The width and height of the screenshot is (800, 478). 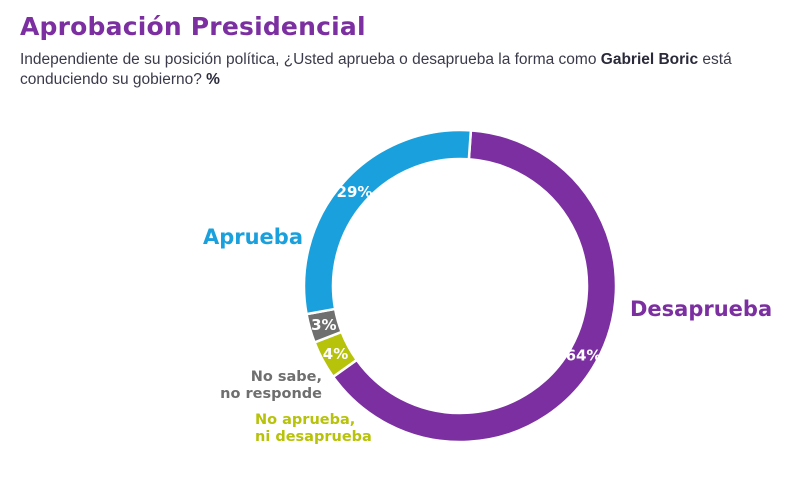 I want to click on value-label-desaprueba: 64%, so click(x=584, y=356).